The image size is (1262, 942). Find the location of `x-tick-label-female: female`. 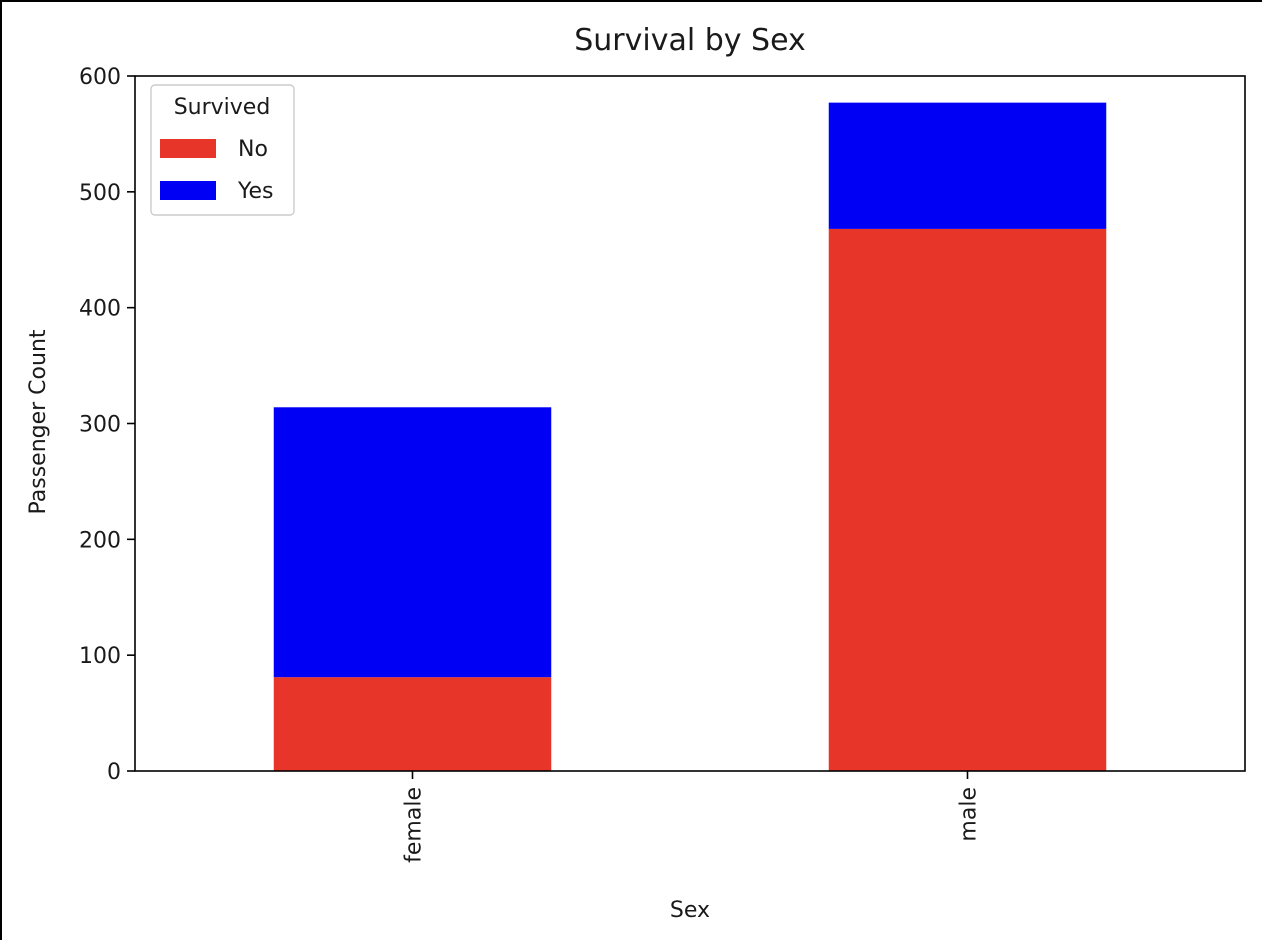

x-tick-label-female: female is located at coordinates (414, 825).